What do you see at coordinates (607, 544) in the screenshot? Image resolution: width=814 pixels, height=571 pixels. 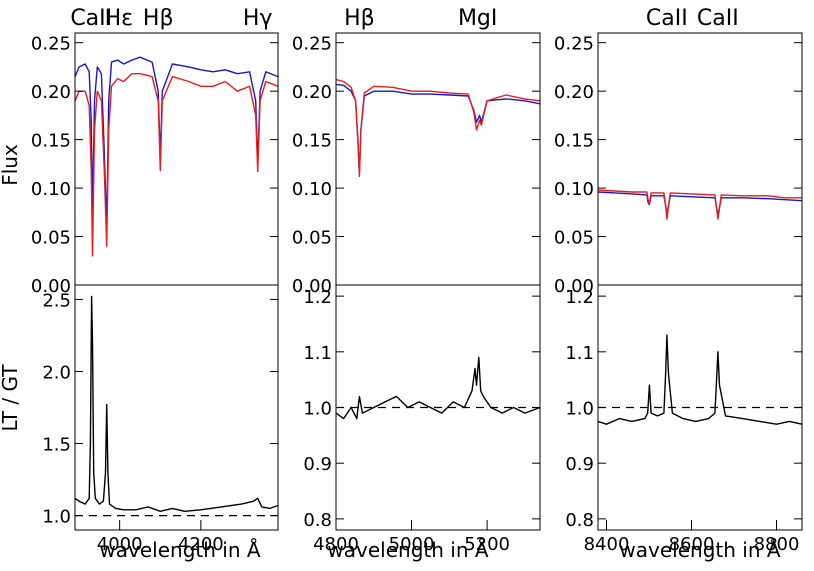 I see `x-tick-label: 8400` at bounding box center [607, 544].